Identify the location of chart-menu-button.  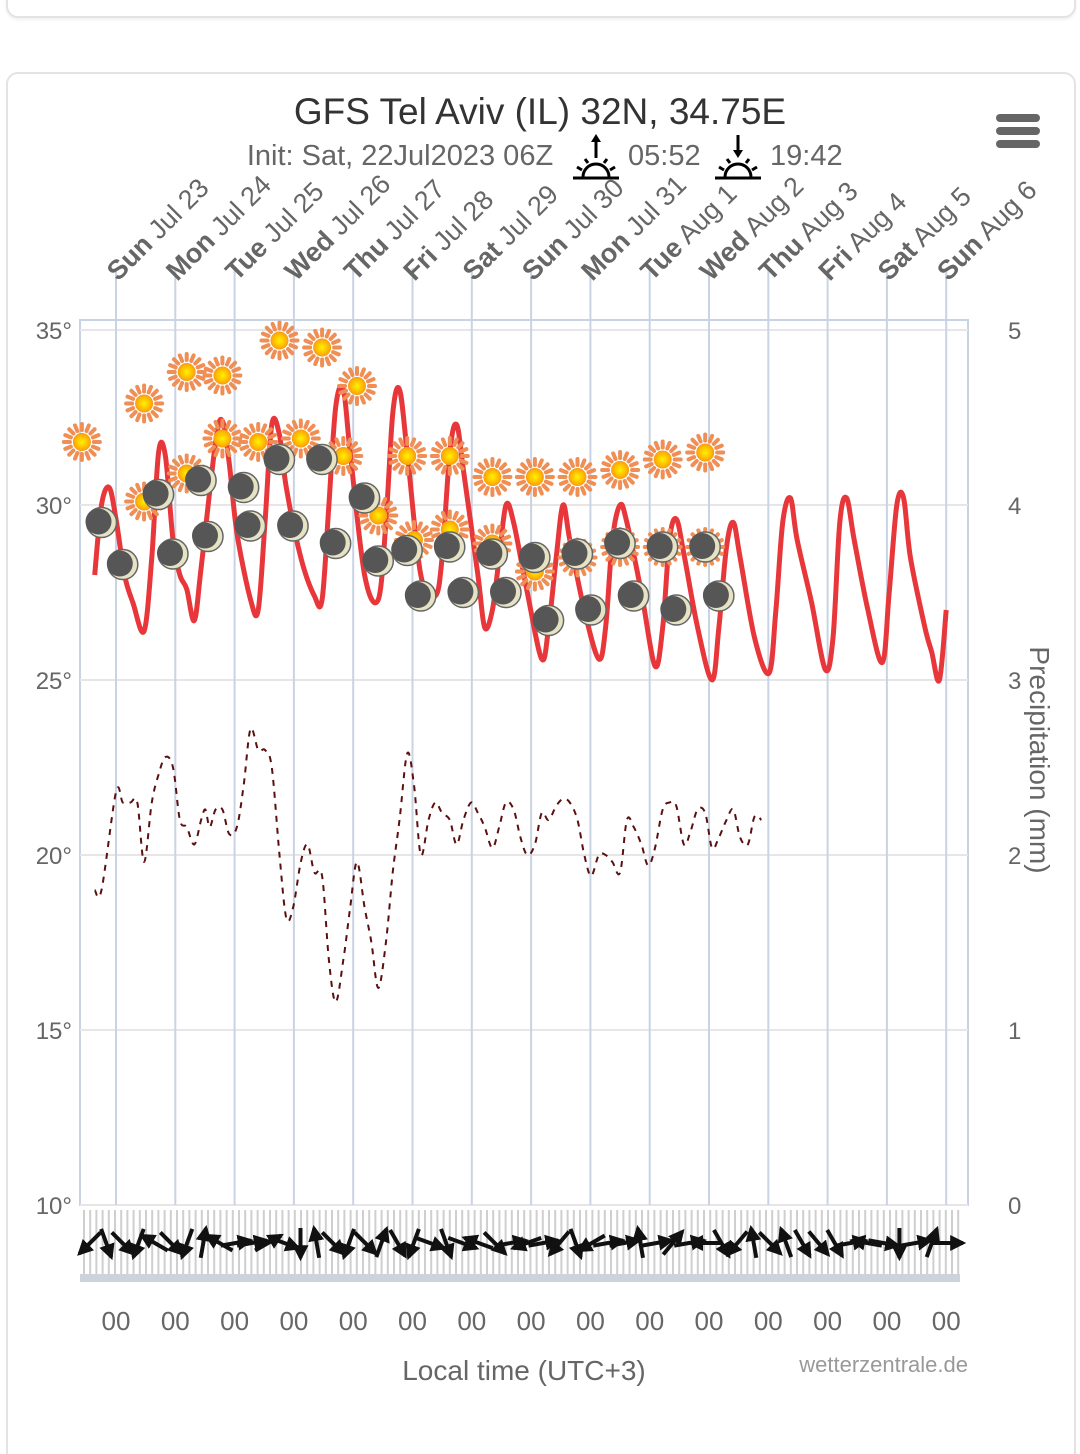
(1016, 130).